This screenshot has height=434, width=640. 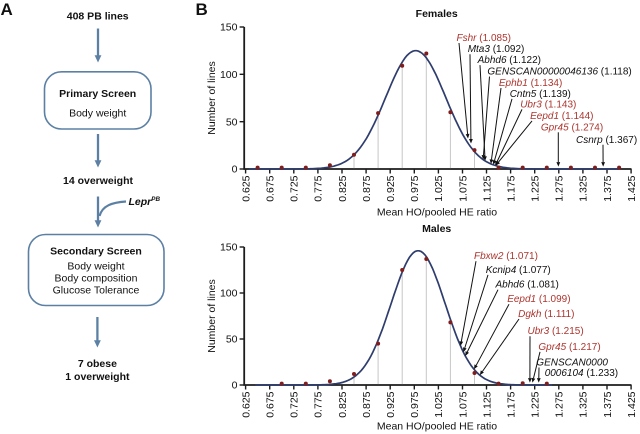 What do you see at coordinates (97, 94) in the screenshot?
I see `svg-text: Primary Screen` at bounding box center [97, 94].